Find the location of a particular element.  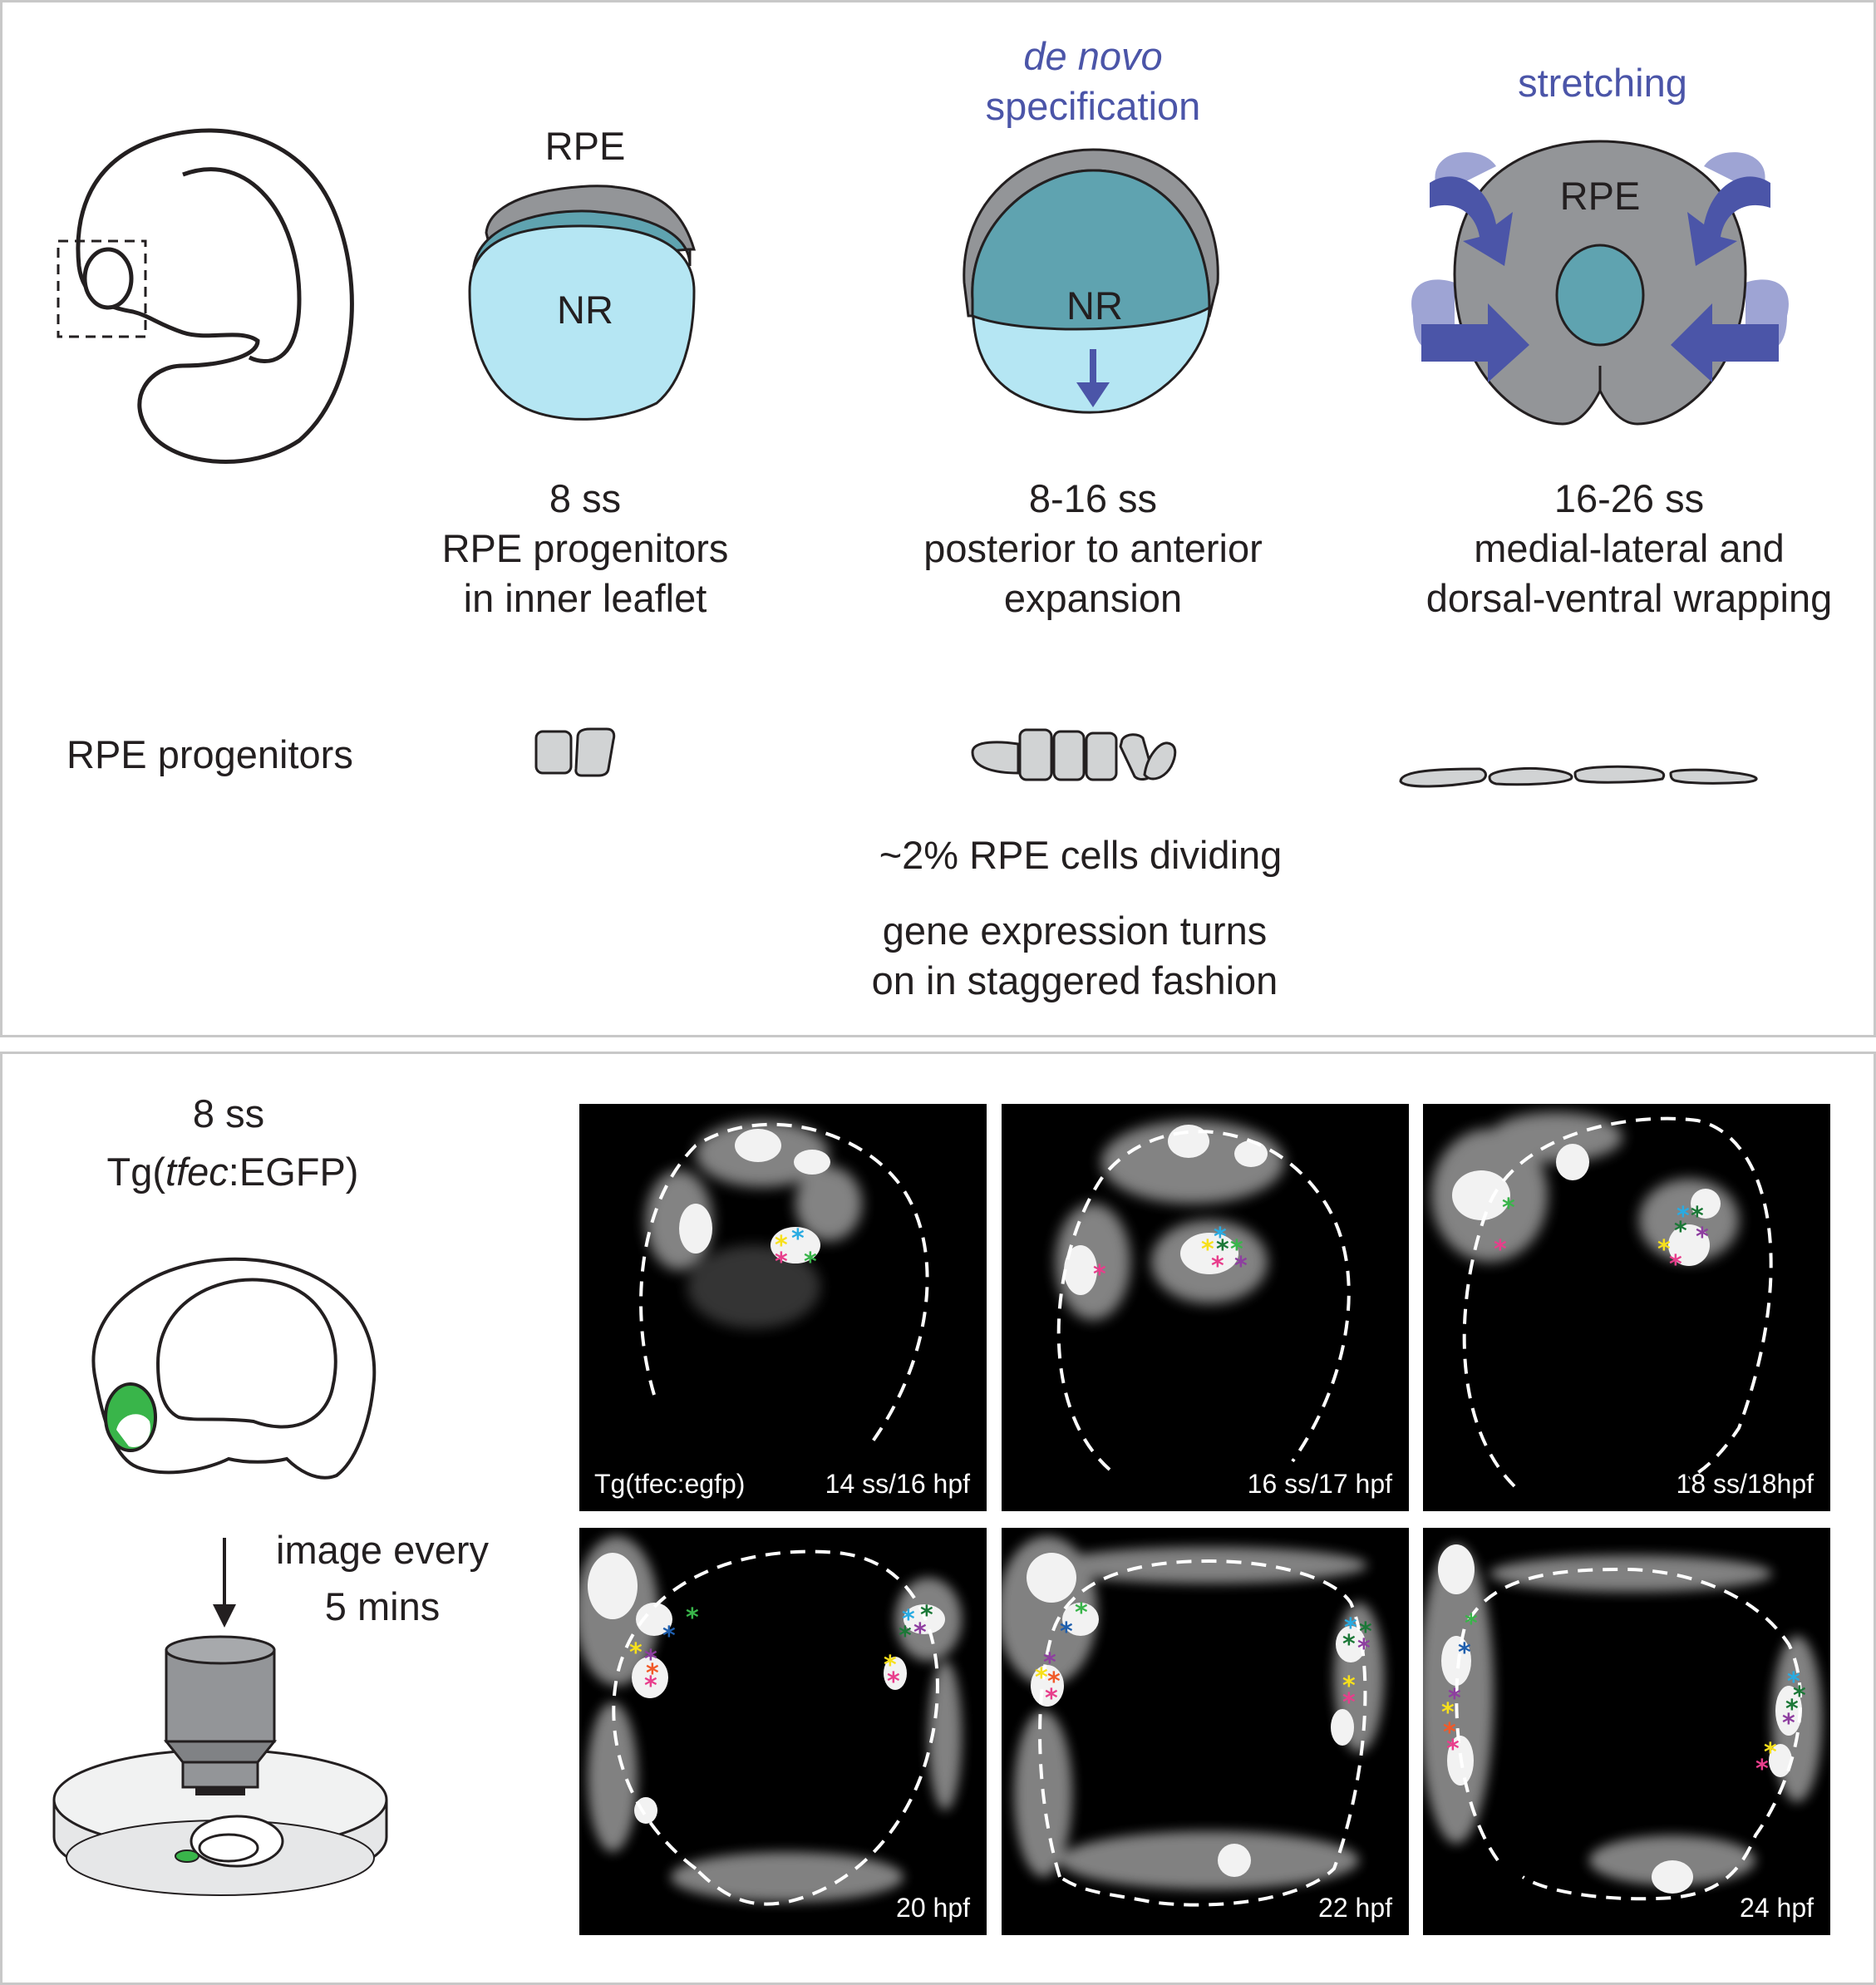

microscopy-image-4: * * * * * * * * * * * * 20 hpf is located at coordinates (783, 1732).